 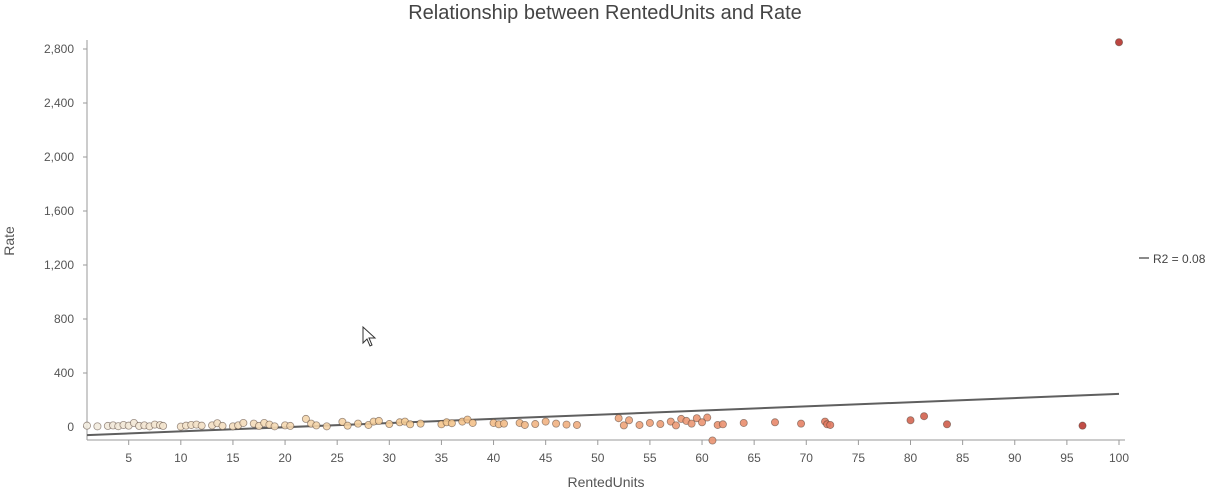 I want to click on legend: R2 = 0.08, so click(x=1172, y=259).